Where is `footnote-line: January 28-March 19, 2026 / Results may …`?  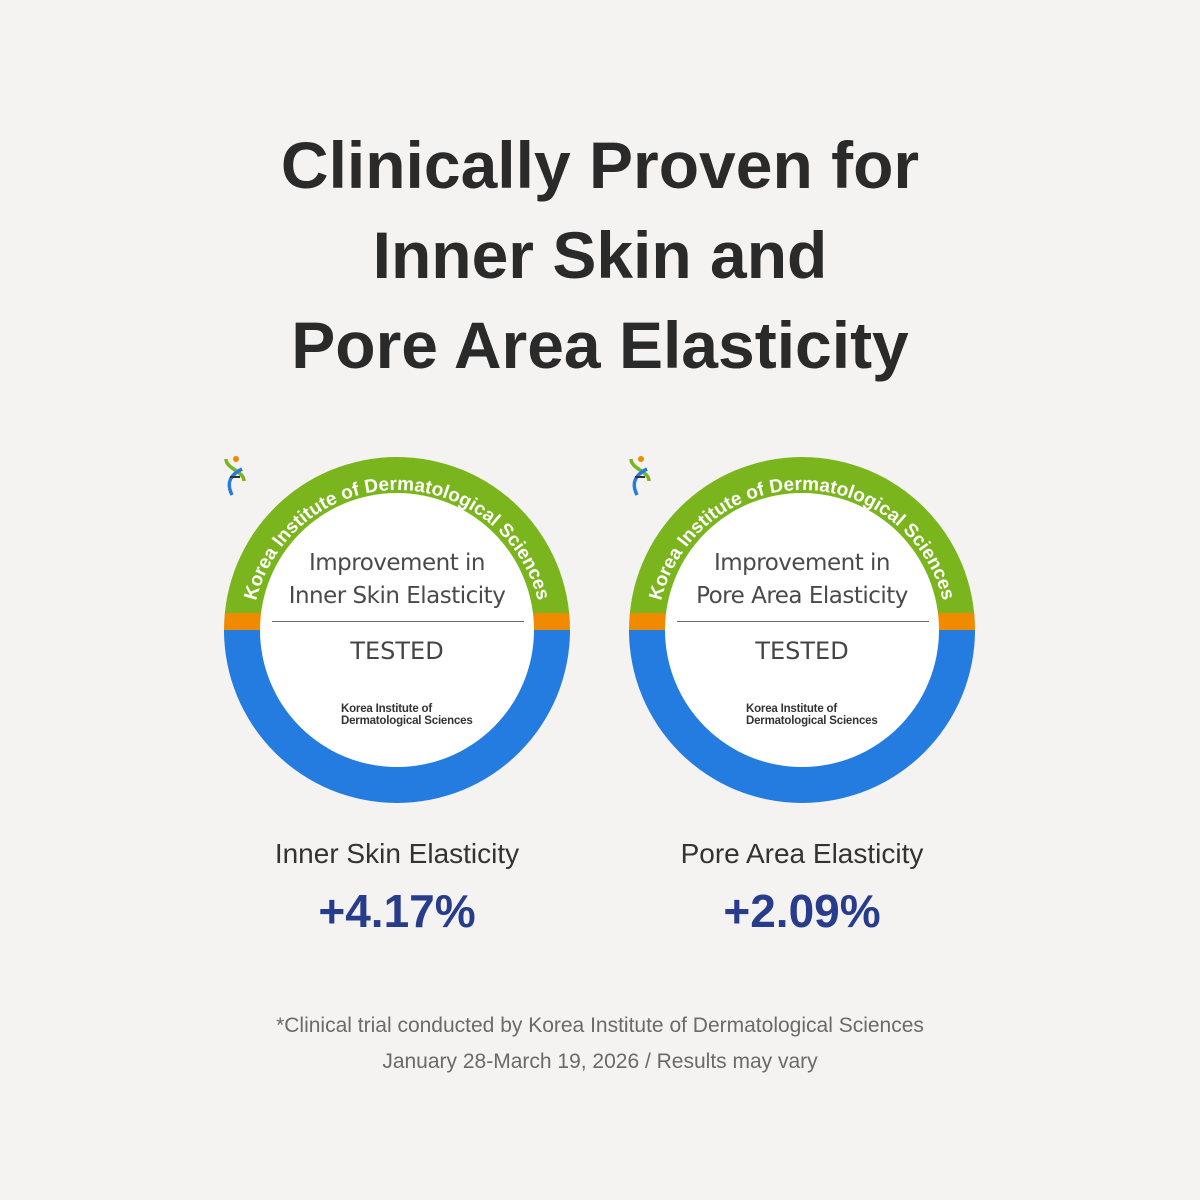 footnote-line: January 28-March 19, 2026 / Results may … is located at coordinates (600, 1061).